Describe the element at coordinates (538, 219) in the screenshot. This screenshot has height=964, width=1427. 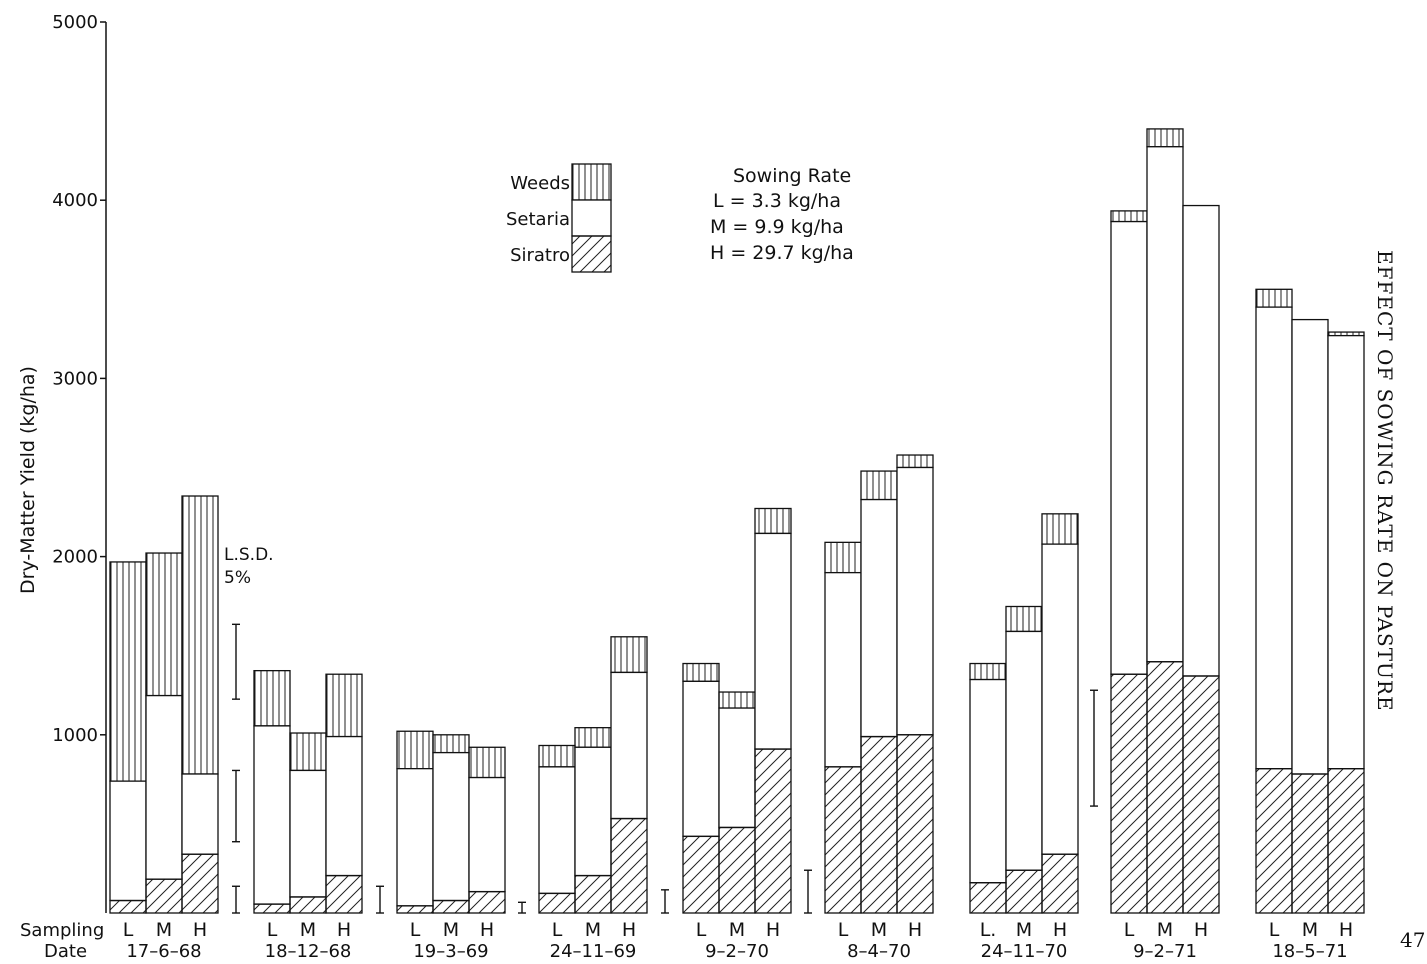
I see `legend-label: Setaria` at that location.